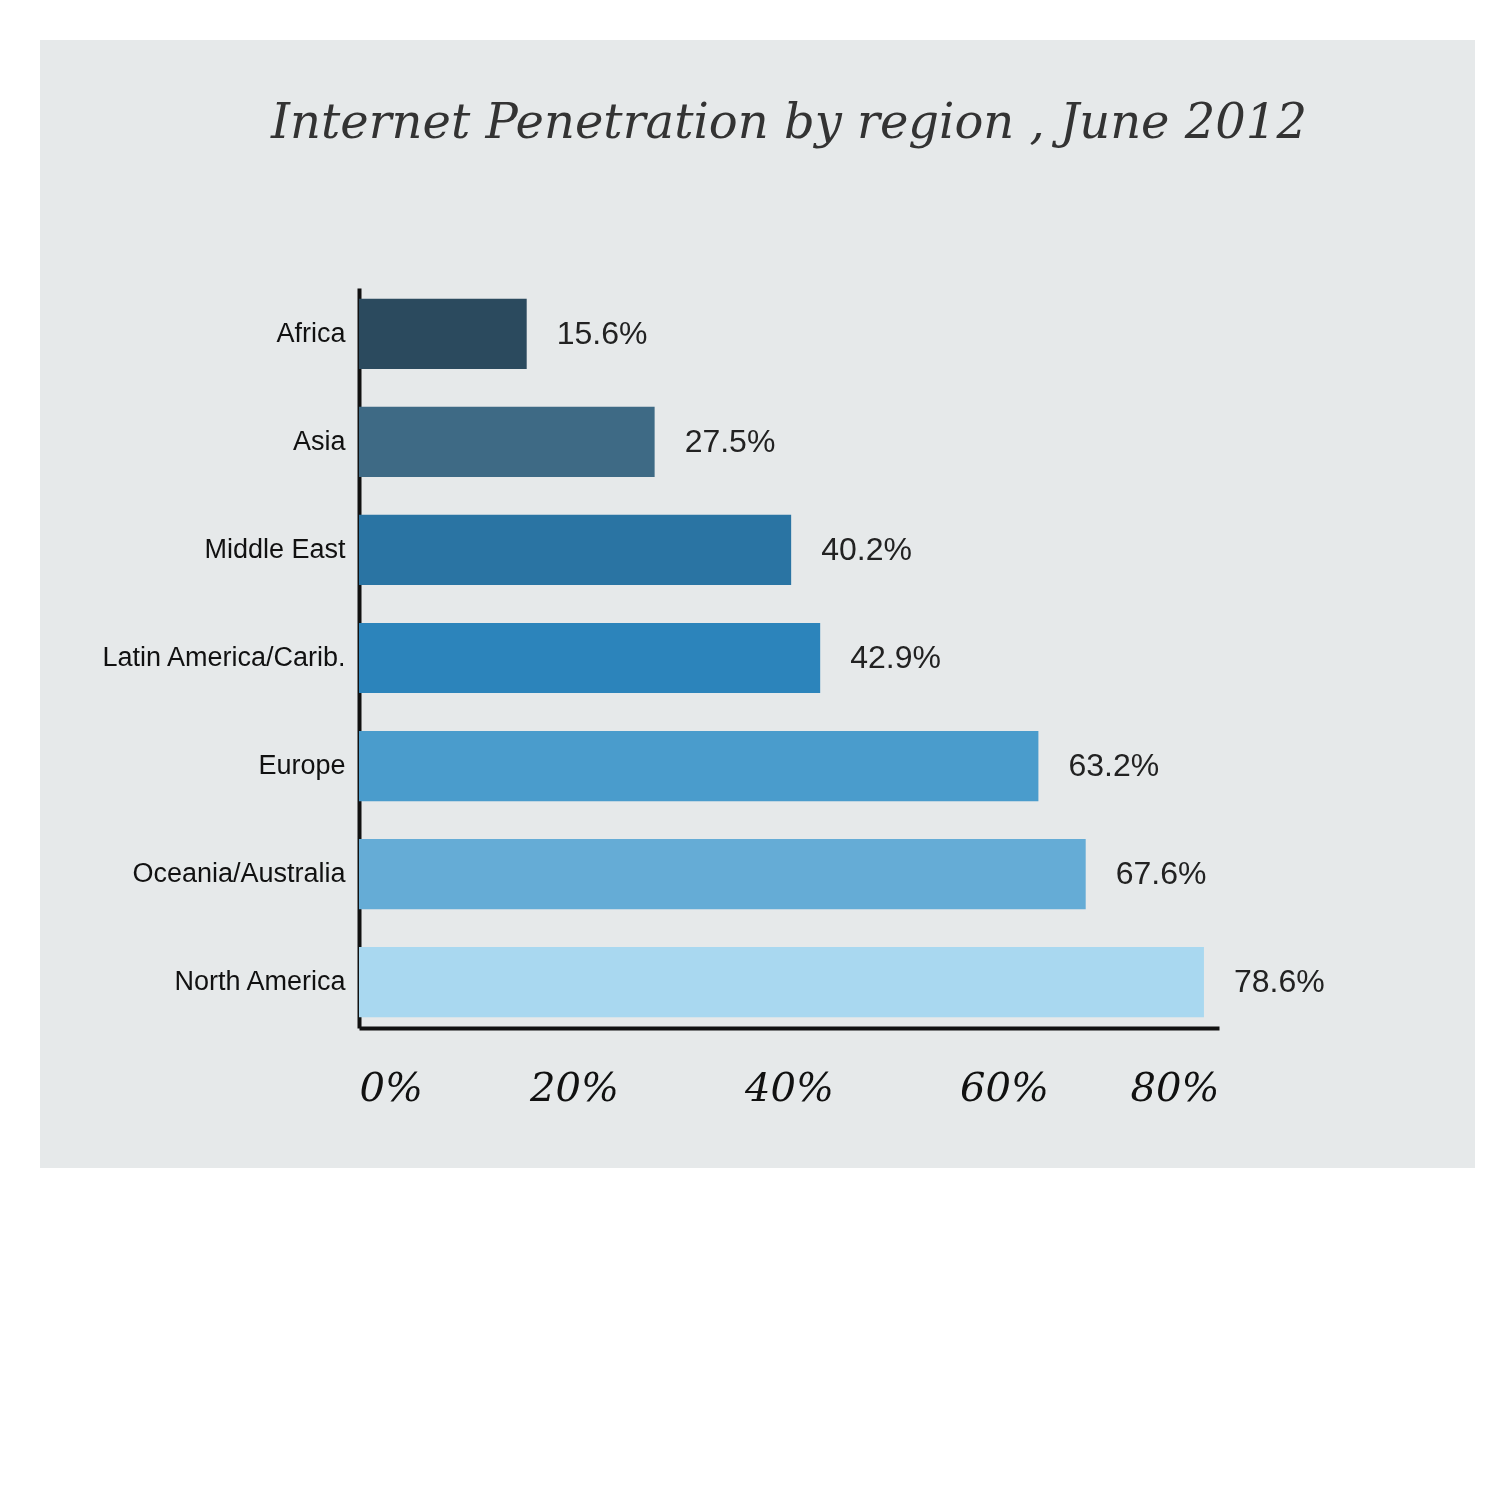  Describe the element at coordinates (730, 440) in the screenshot. I see `data-label: 27.5%` at that location.